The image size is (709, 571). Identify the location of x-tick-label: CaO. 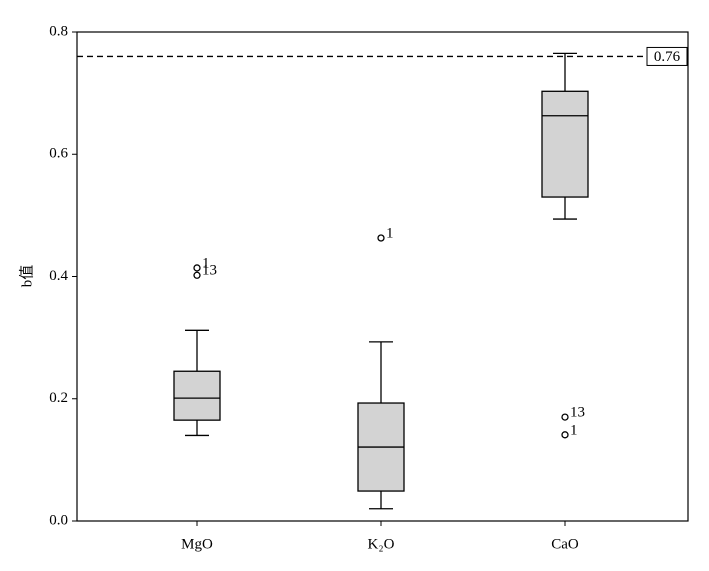
(565, 544).